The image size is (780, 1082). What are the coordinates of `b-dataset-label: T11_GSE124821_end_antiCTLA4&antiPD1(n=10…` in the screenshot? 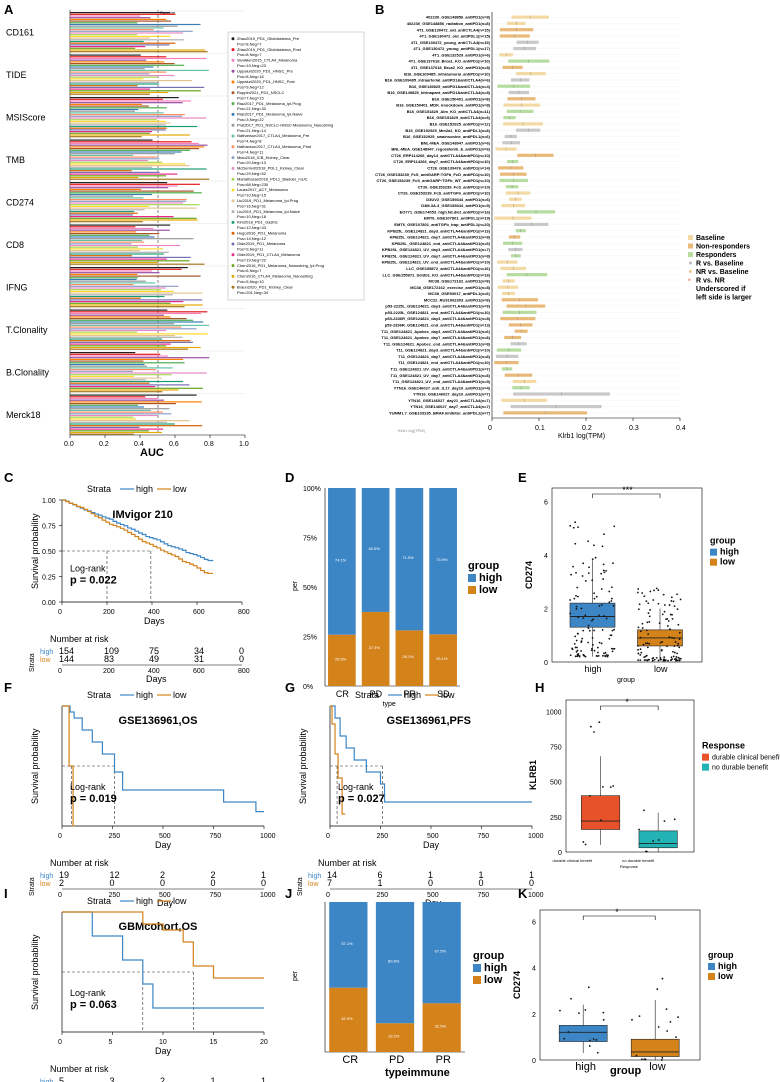 It's located at (444, 362).